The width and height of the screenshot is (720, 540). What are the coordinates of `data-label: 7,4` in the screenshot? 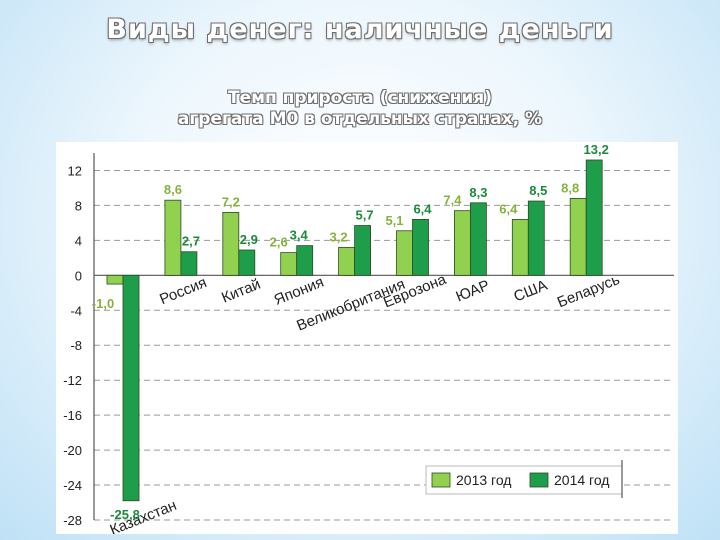 It's located at (452, 200).